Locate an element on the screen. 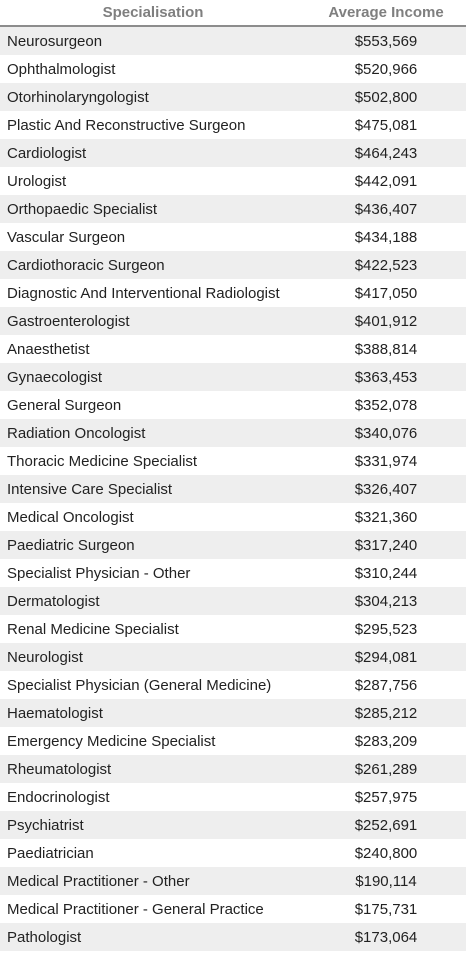 This screenshot has width=466, height=953. specialisation-cell: Orthopaedic Specialist is located at coordinates (153, 209).